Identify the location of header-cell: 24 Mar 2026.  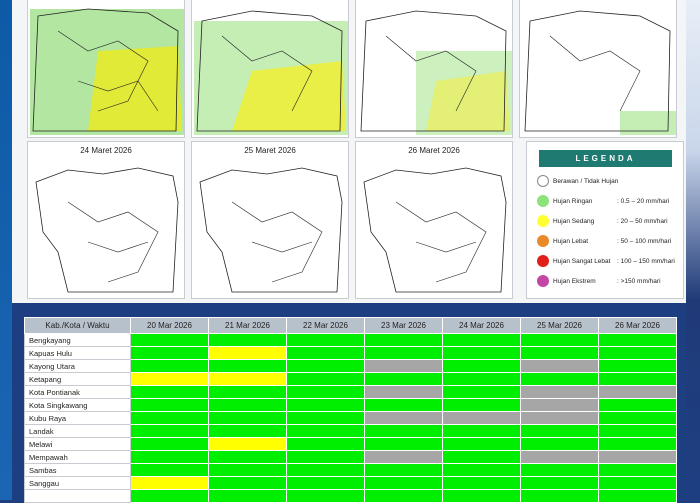
(481, 325).